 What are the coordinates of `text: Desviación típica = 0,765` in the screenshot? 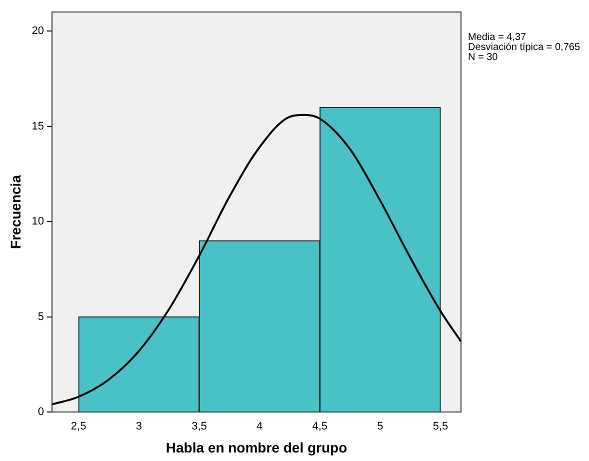 It's located at (524, 47).